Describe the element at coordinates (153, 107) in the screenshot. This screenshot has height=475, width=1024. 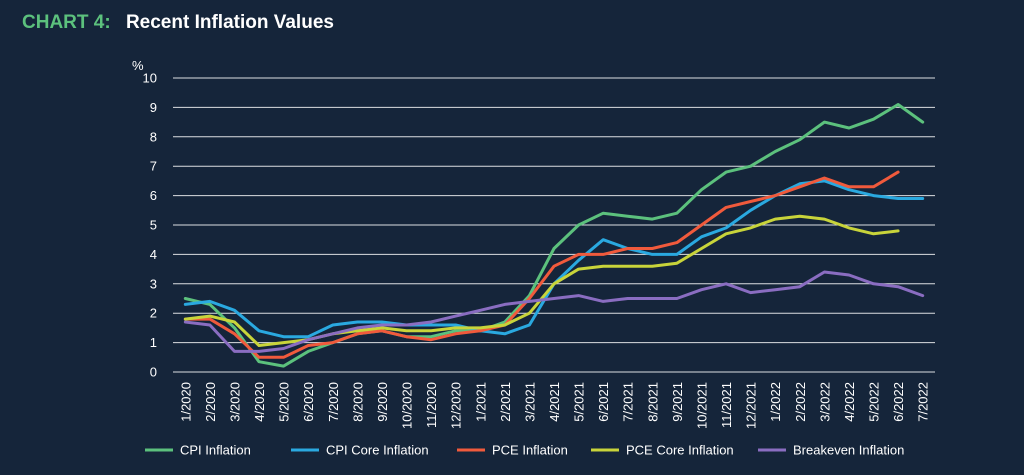
I see `y-tick-label: 9` at that location.